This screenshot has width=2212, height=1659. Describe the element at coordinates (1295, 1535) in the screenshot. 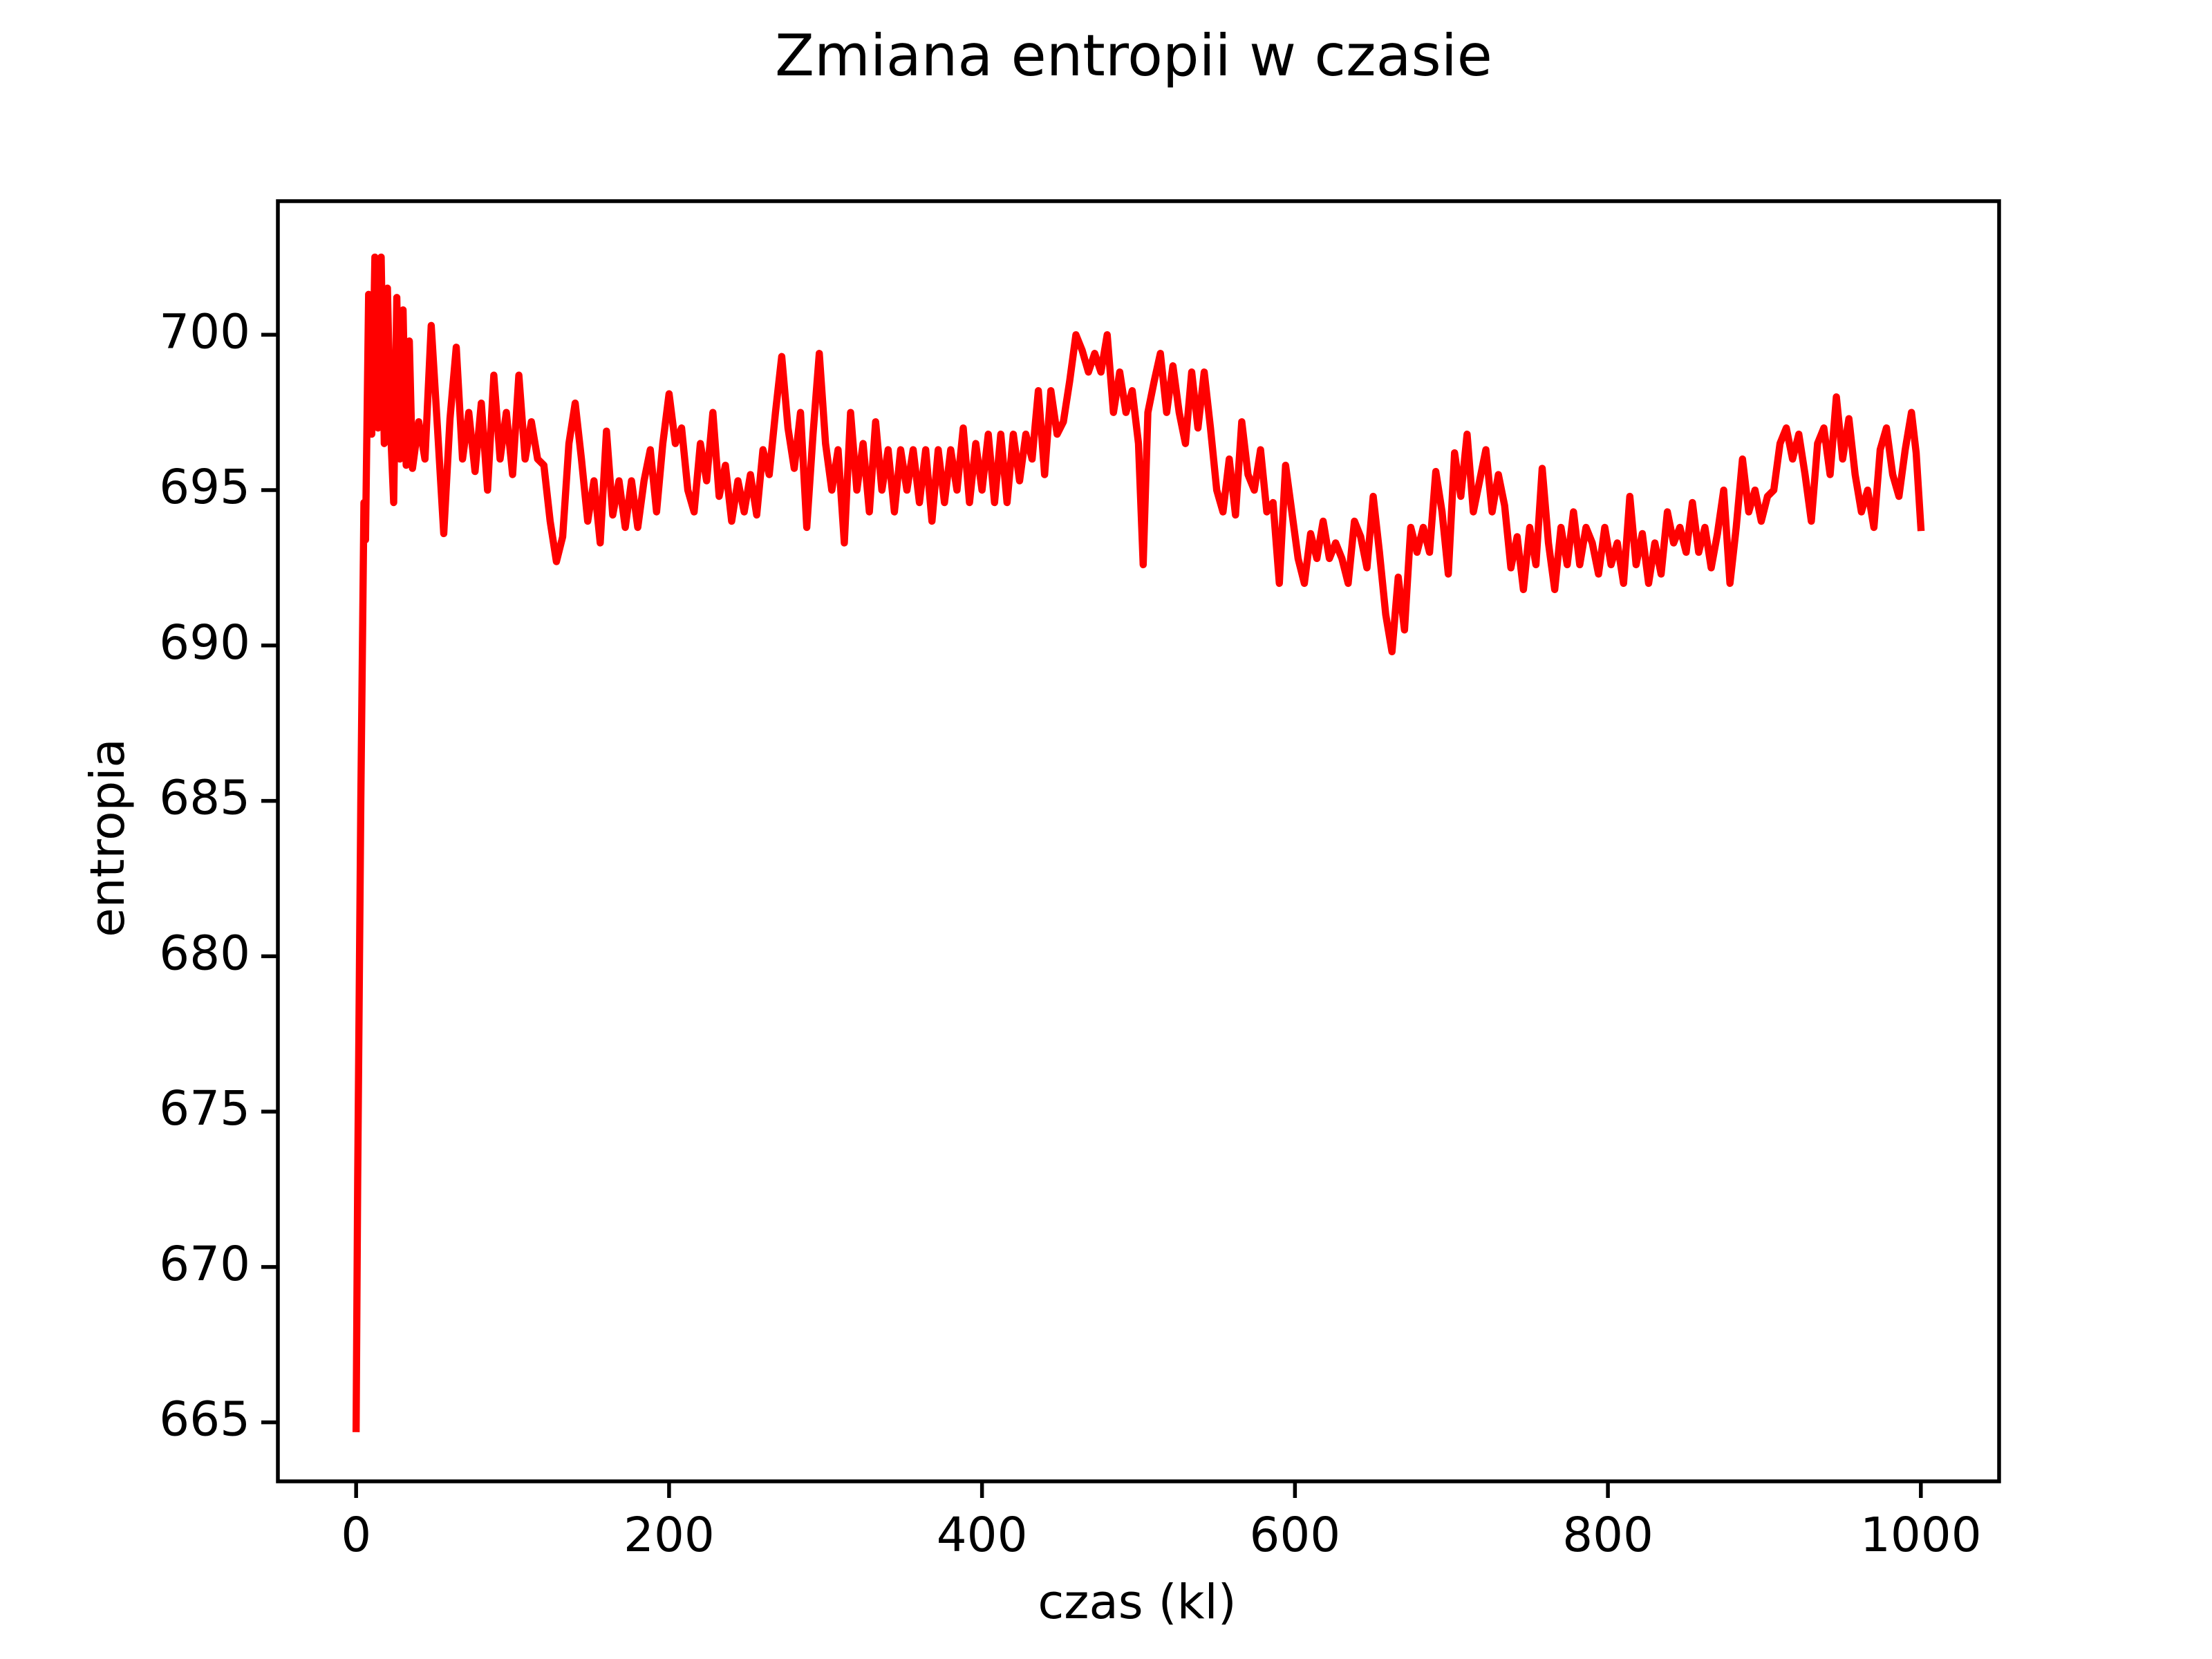

I see `x-tick-label: 600` at that location.